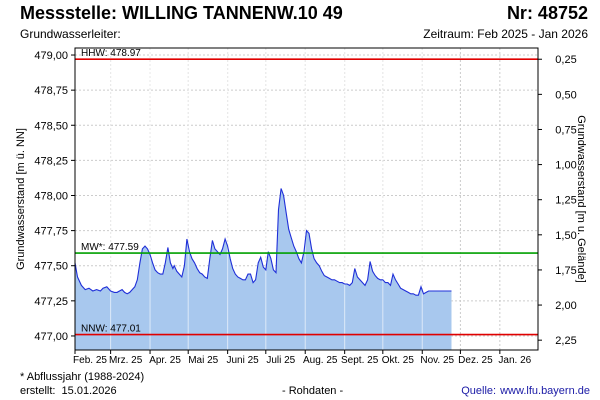  What do you see at coordinates (89, 391) in the screenshot?
I see `created-date: 15.01.2026` at bounding box center [89, 391].